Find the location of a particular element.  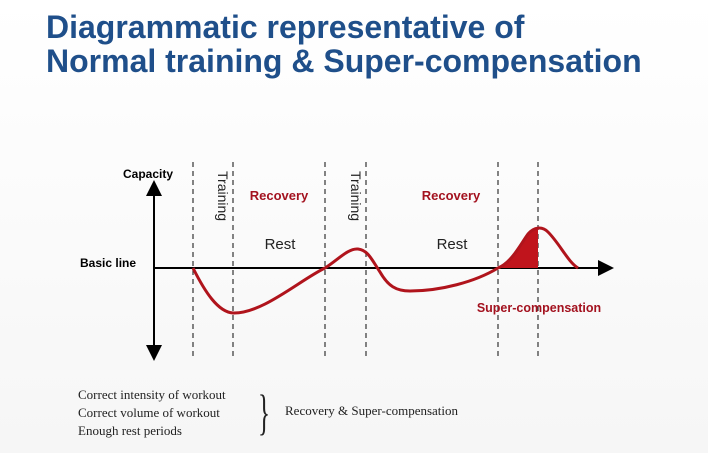

baseline-label: Basic line is located at coordinates (108, 263).